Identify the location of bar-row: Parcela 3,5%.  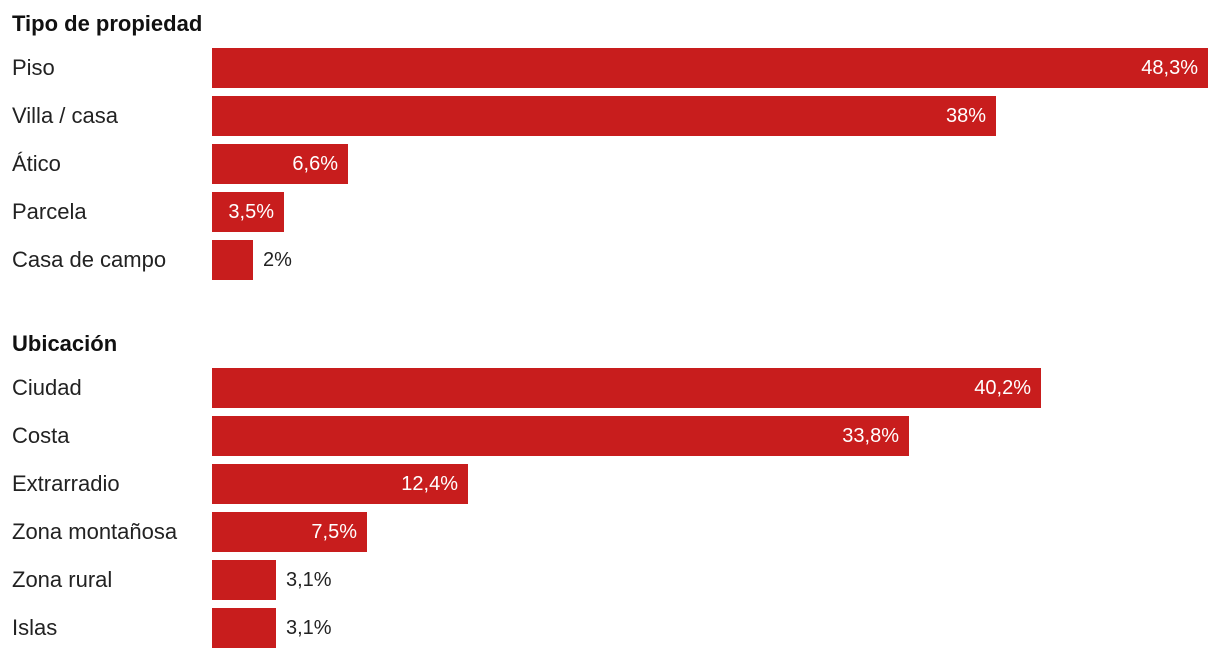
(610, 212).